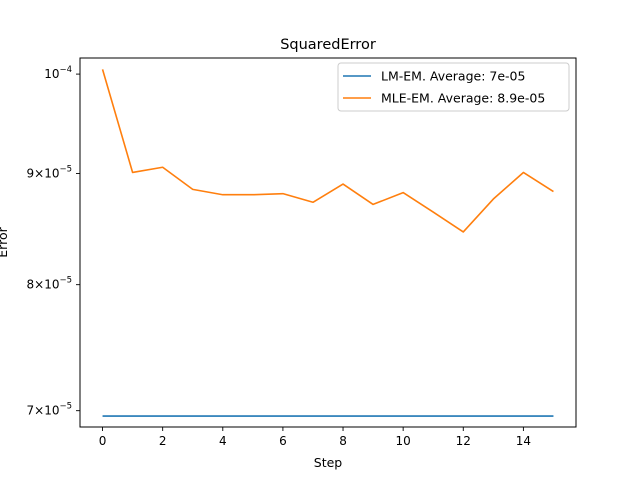  I want to click on x-tick-label: 14, so click(523, 441).